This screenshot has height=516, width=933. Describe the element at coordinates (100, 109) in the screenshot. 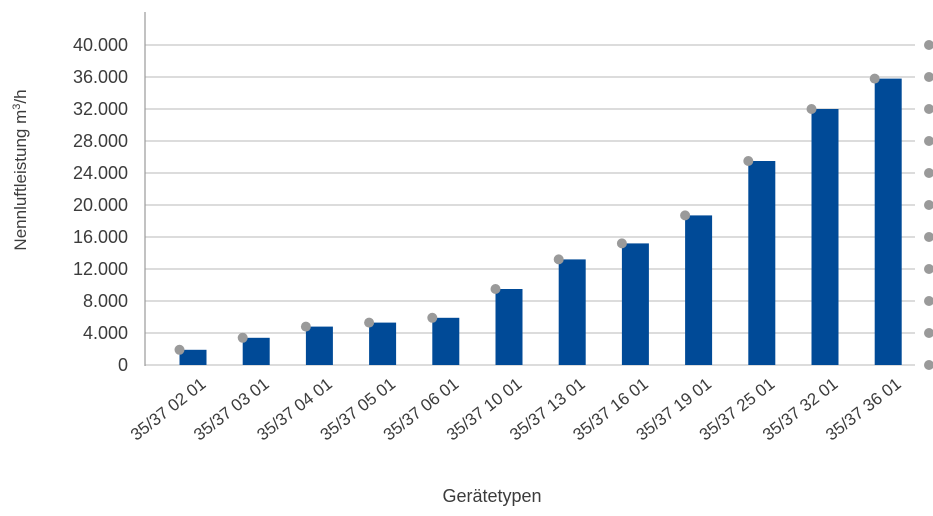

I see `y-tick-label: 32.000` at that location.